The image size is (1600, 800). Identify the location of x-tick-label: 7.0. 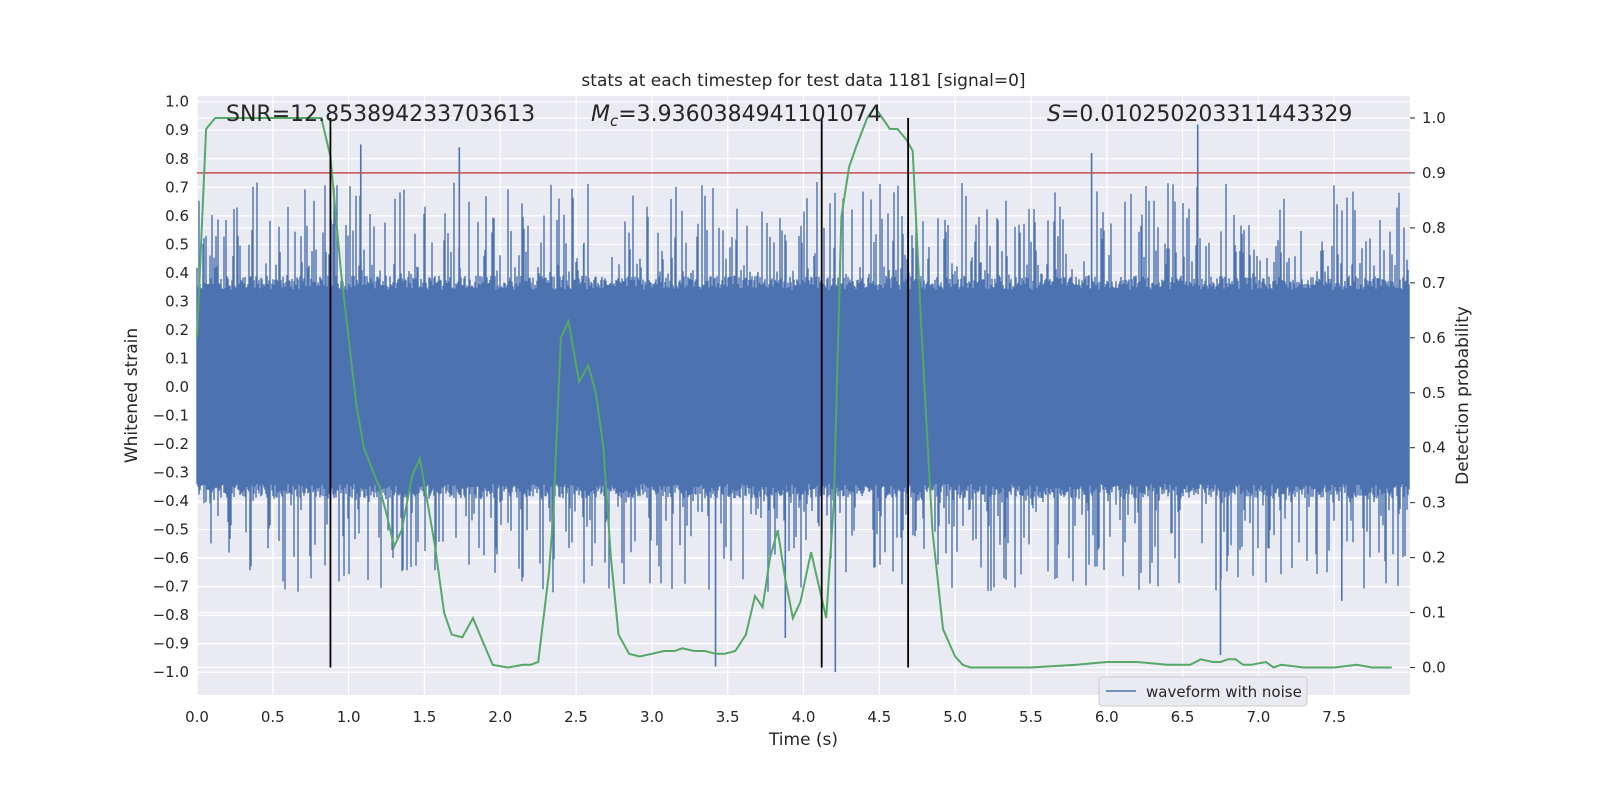
(1258, 717).